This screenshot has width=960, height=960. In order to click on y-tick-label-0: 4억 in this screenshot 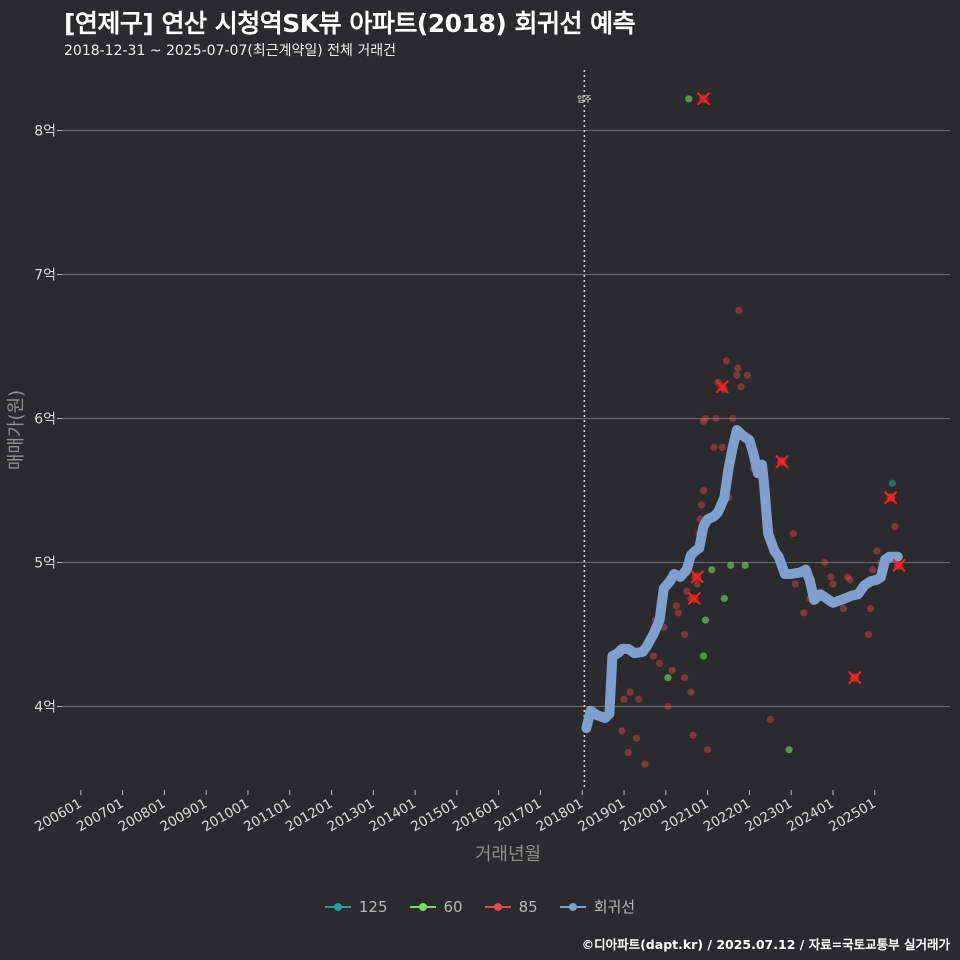, I will do `click(45, 707)`.